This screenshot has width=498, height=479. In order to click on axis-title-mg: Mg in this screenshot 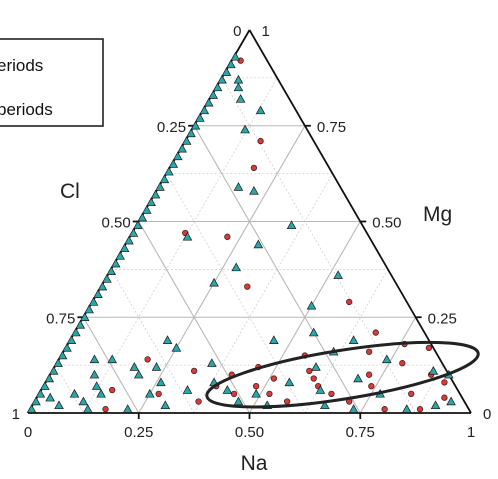, I will do `click(437, 214)`.